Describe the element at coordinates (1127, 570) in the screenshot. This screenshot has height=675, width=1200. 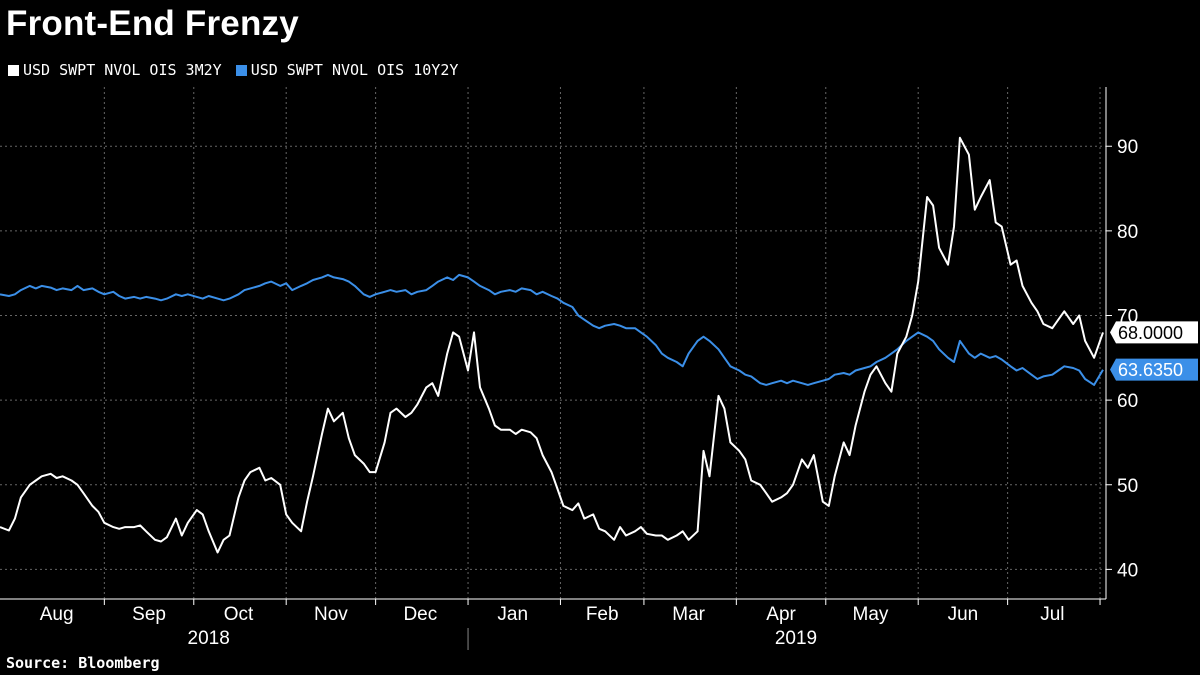
I see `y-tick-label-40: 40` at that location.